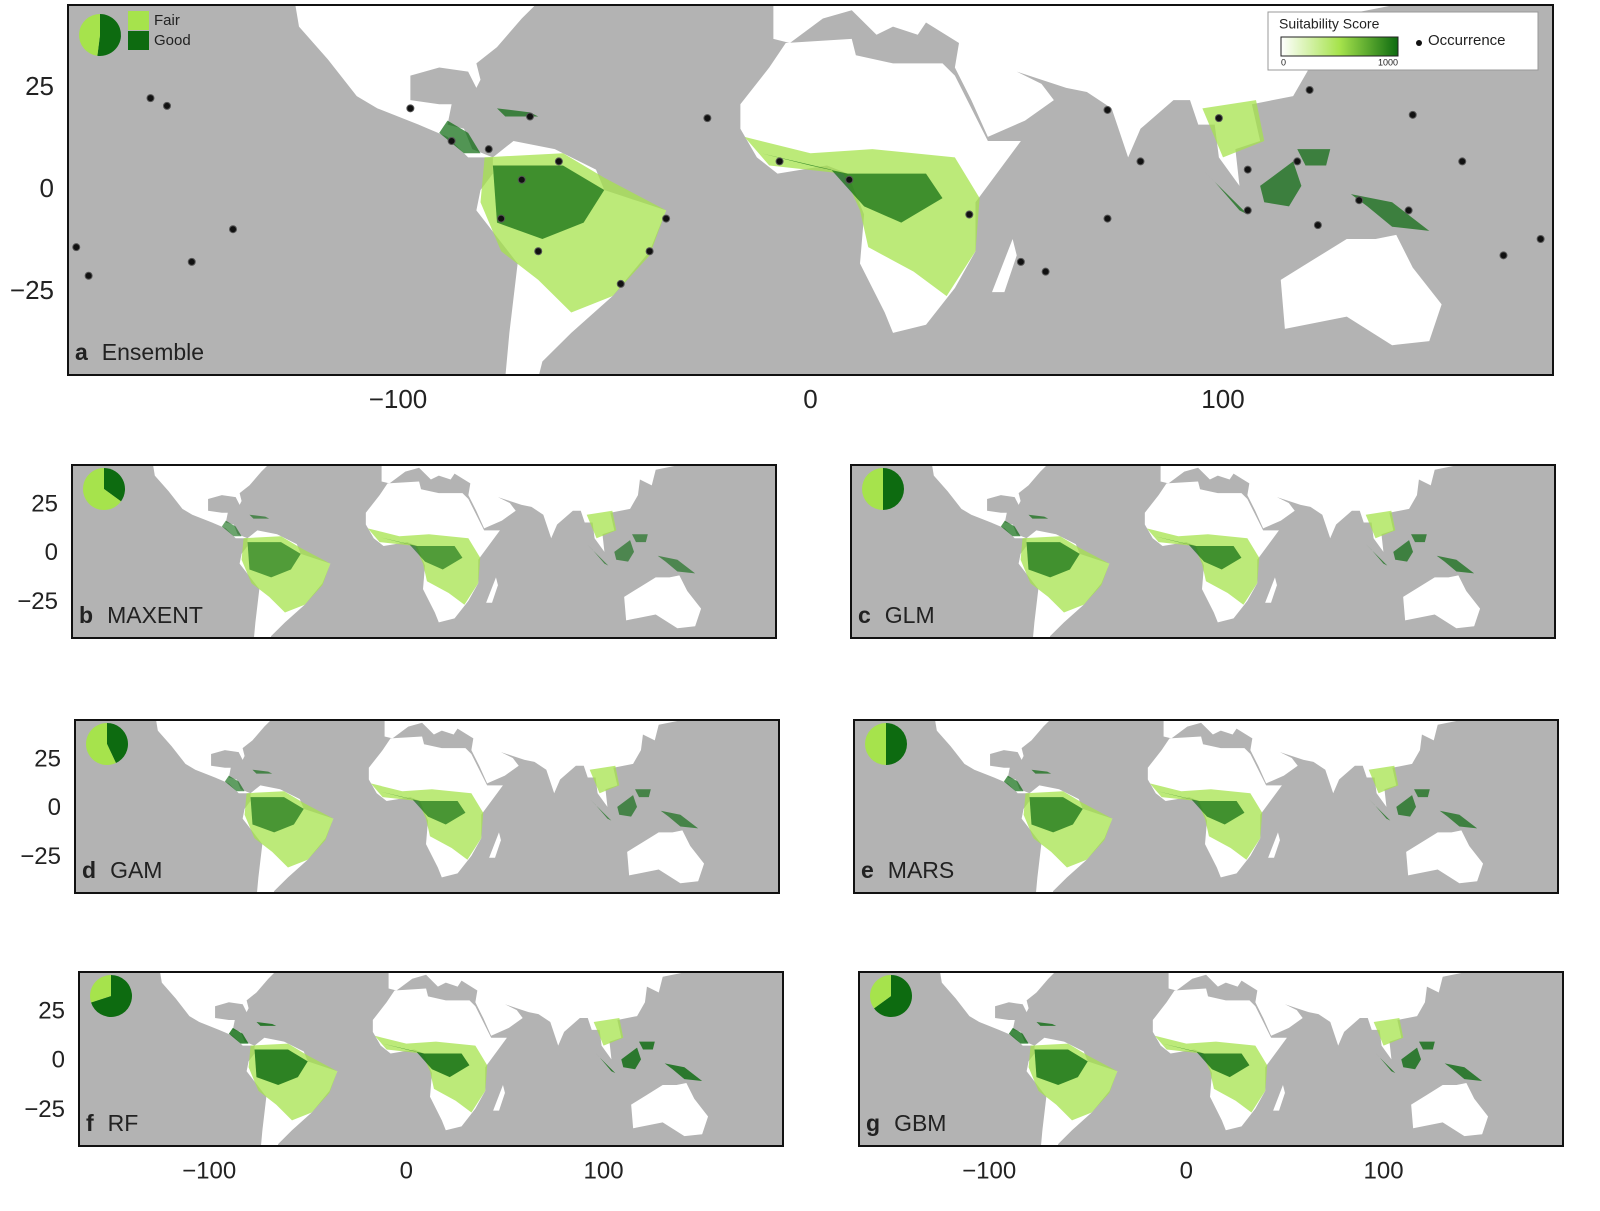  Describe the element at coordinates (1329, 24) in the screenshot. I see `legend-title: Suitability Score` at that location.